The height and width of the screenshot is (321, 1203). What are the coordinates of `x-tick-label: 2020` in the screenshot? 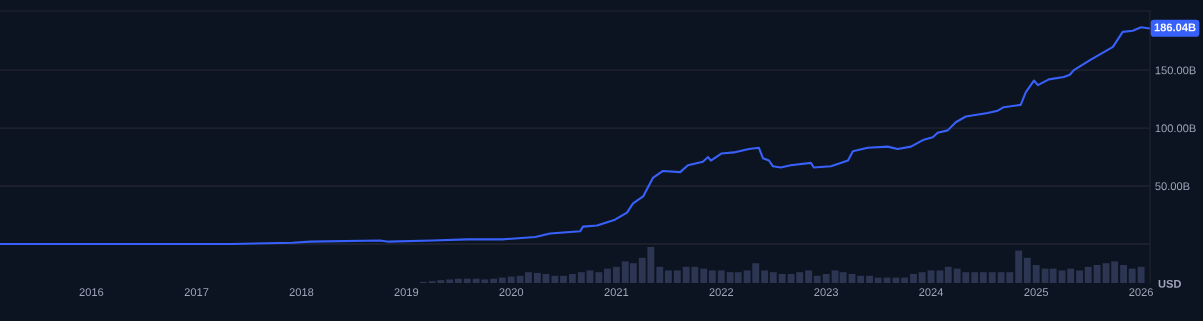 It's located at (511, 292).